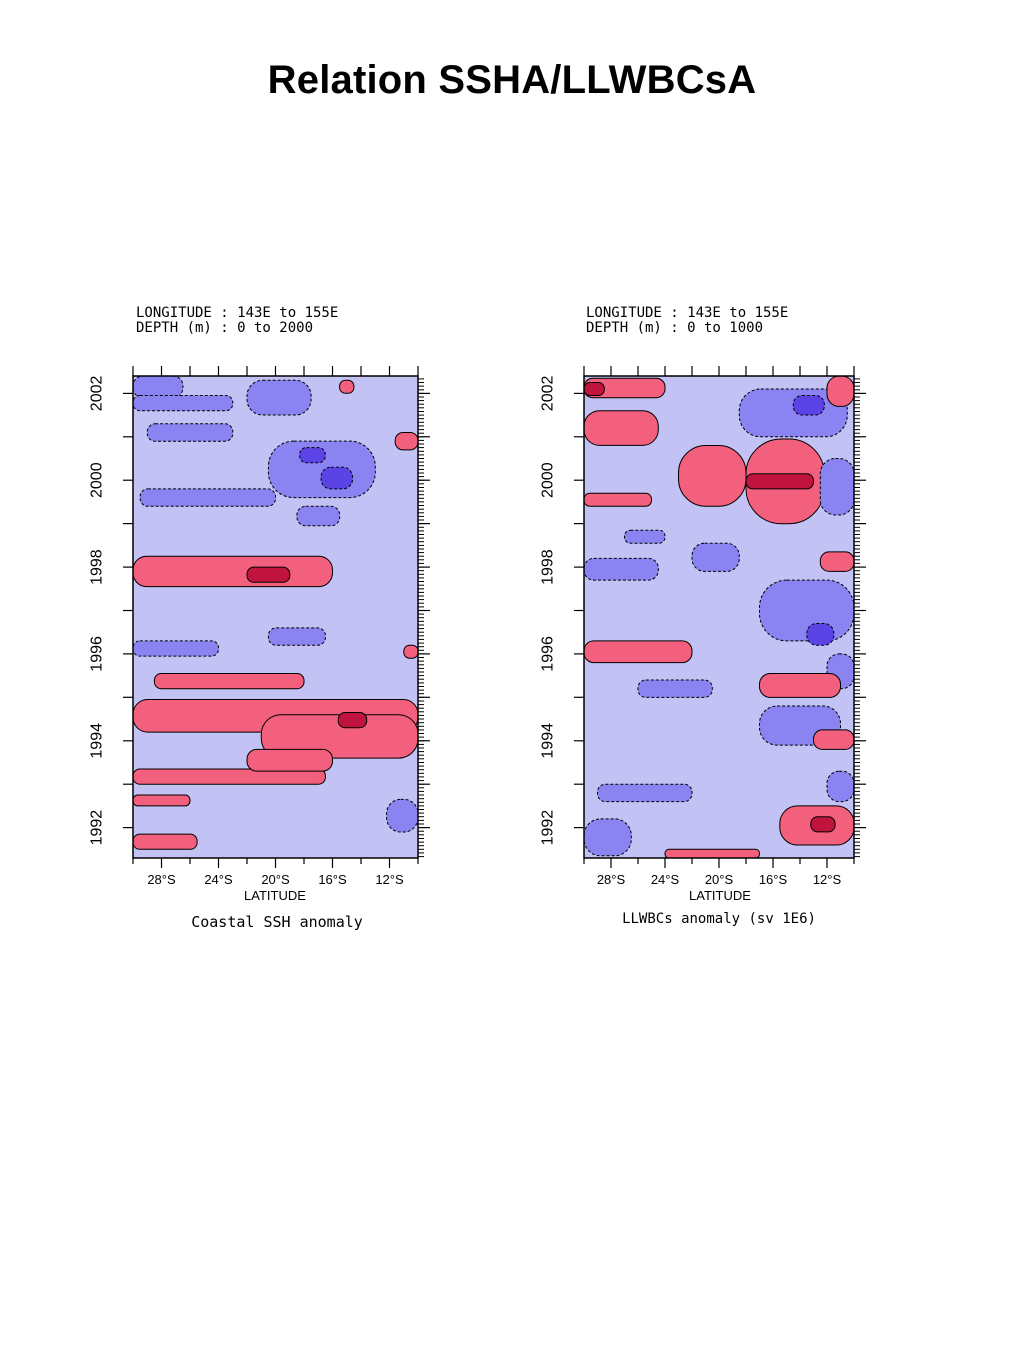 This screenshot has height=1365, width=1024. I want to click on right-y-tick-label-1996: 1996, so click(548, 654).